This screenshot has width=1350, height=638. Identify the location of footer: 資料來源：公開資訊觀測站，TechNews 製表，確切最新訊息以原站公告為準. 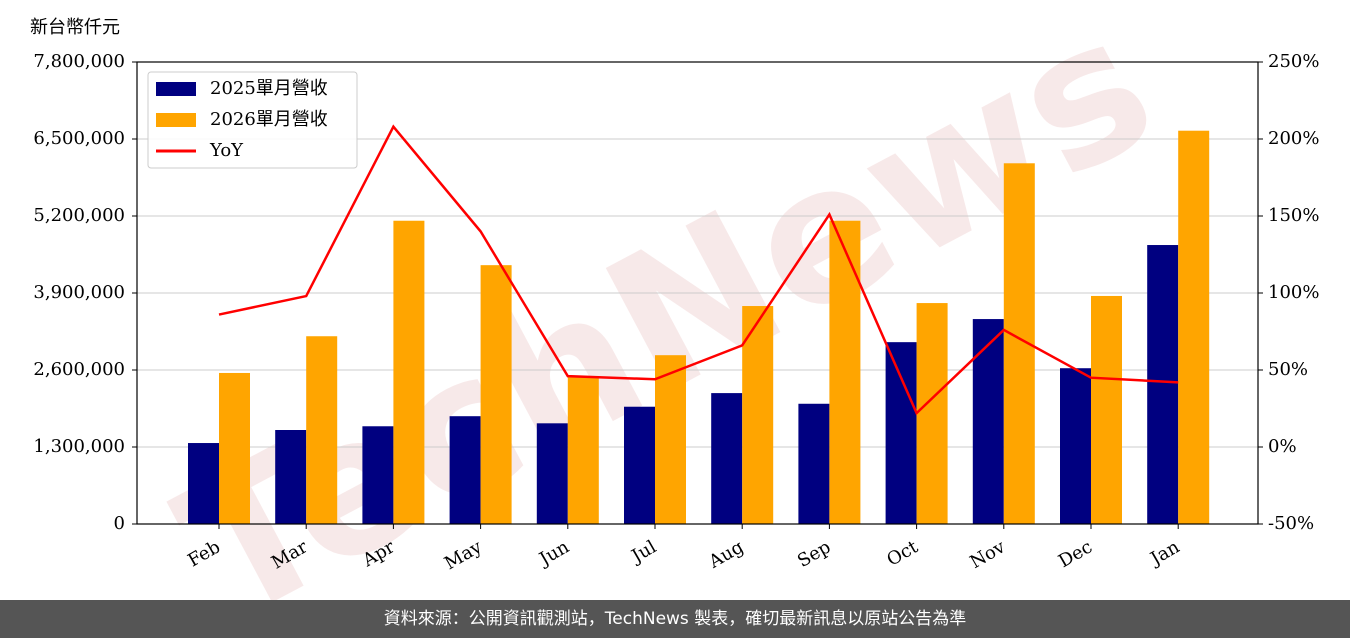
(675, 619).